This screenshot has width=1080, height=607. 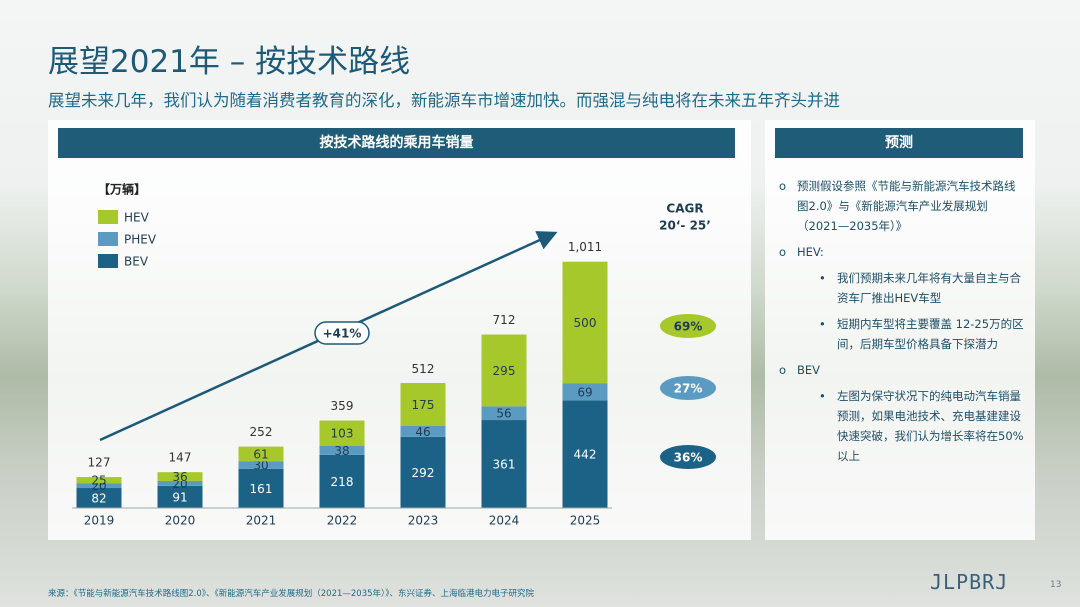 I want to click on annotation-box, so click(x=342, y=333).